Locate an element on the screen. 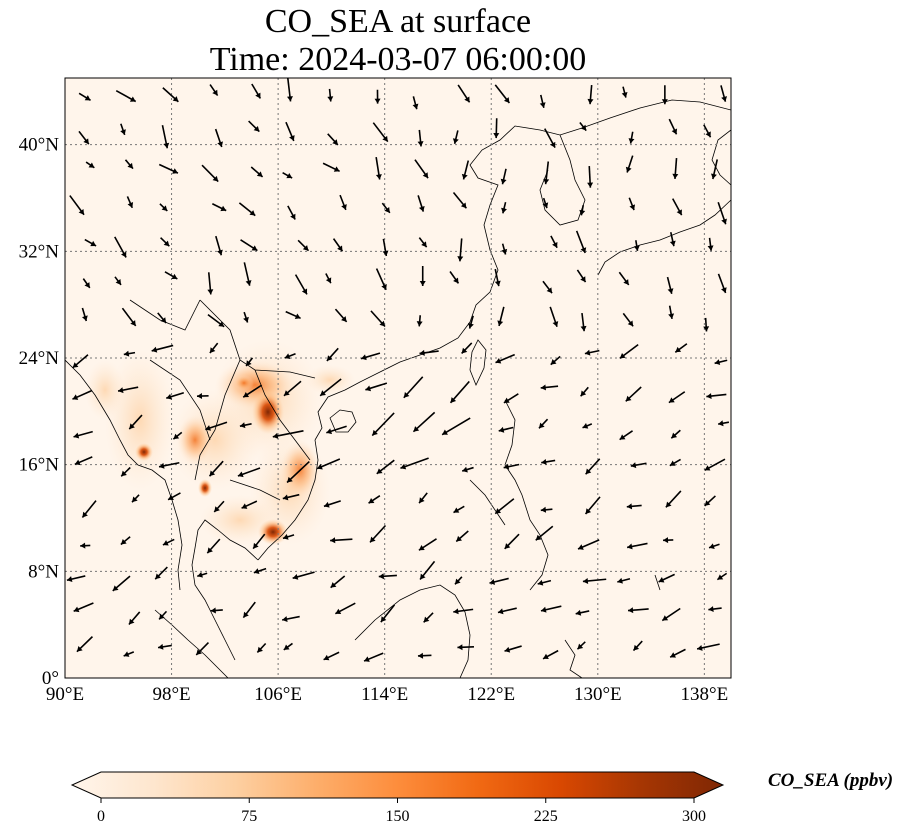 Image resolution: width=916 pixels, height=836 pixels. longitude-tick-label: 98°E is located at coordinates (171, 694).